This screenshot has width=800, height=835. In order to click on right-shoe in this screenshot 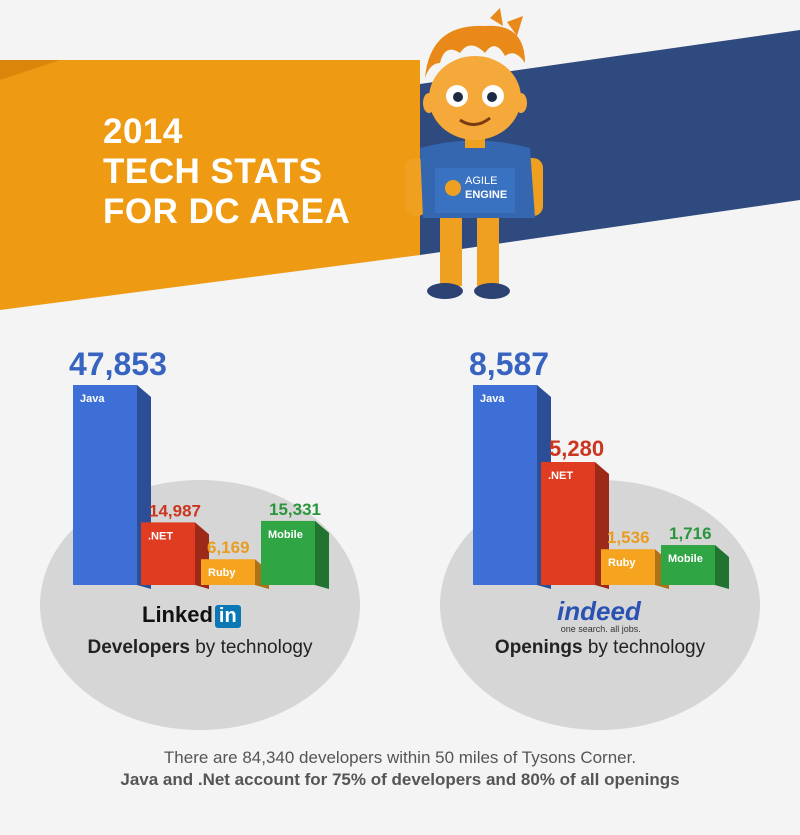, I will do `click(492, 291)`.